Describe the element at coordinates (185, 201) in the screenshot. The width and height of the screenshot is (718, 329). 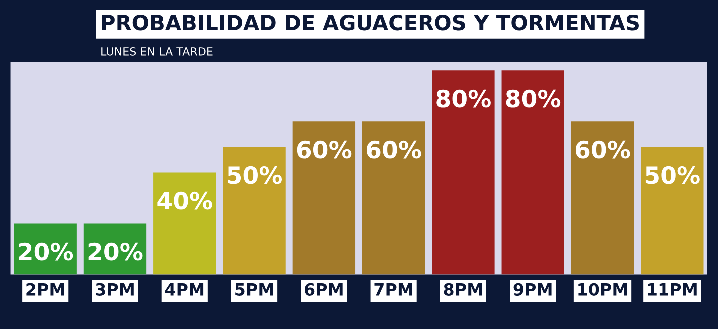
I see `data-label: 40%` at that location.